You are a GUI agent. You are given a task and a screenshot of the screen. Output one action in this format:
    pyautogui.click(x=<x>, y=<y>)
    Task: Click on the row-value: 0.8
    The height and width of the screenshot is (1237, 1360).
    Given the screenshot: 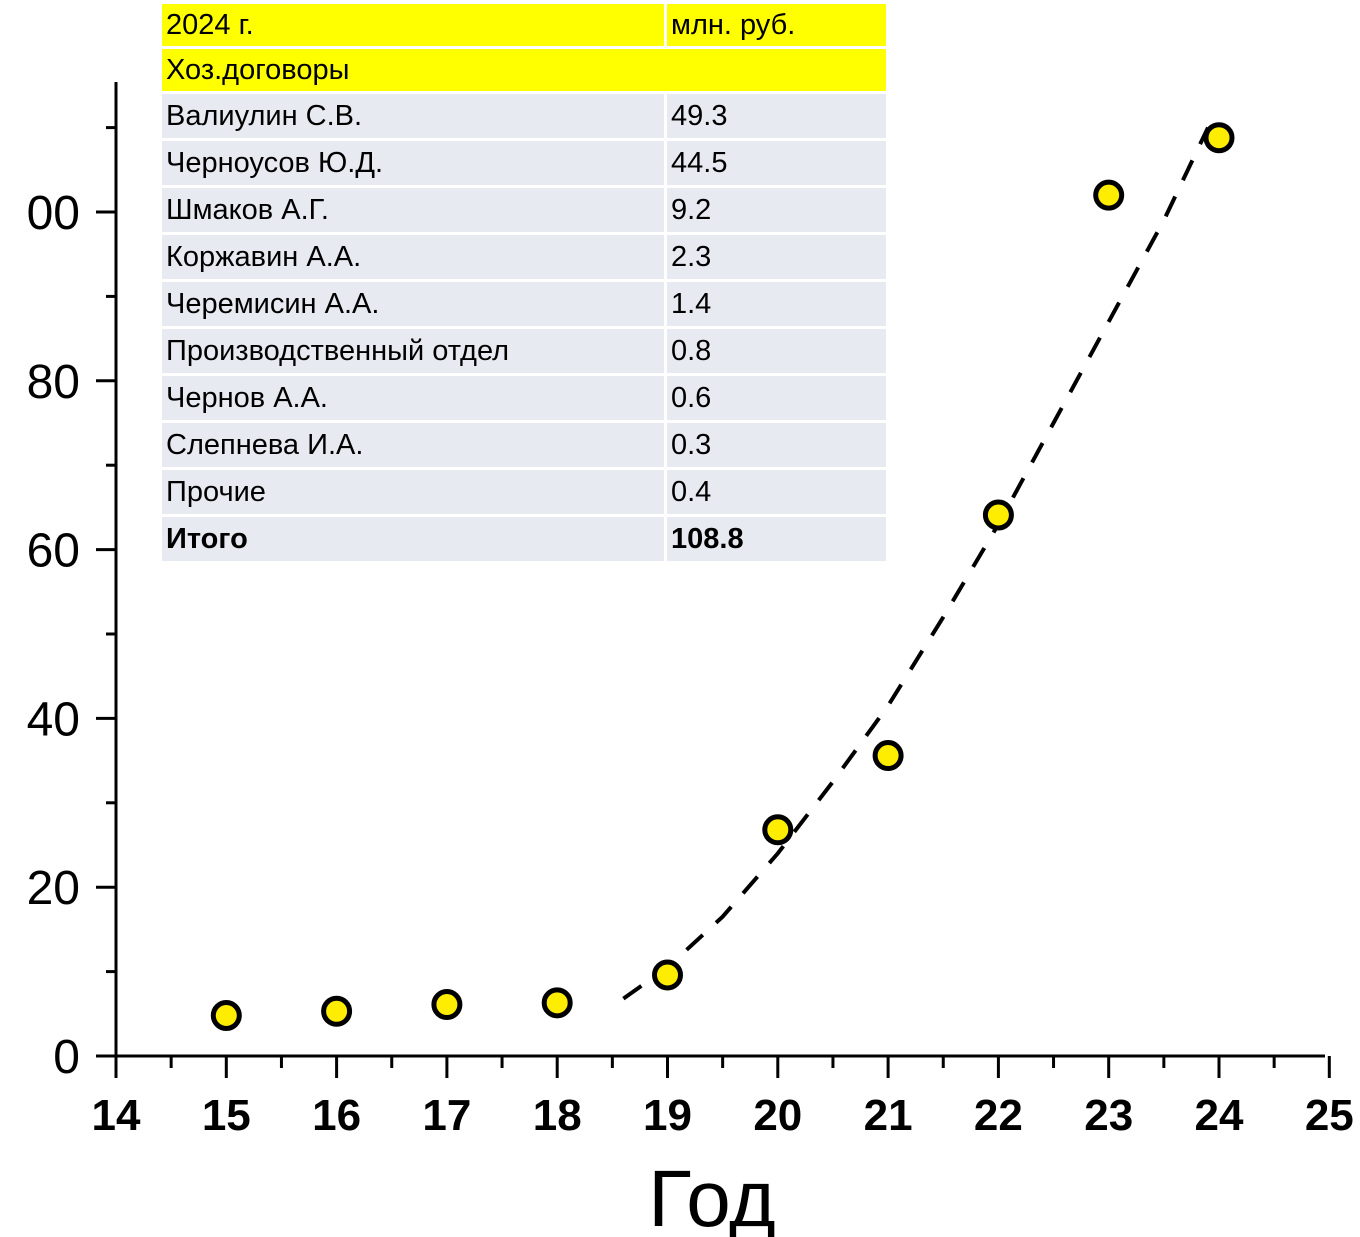 What is the action you would take?
    pyautogui.click(x=775, y=351)
    